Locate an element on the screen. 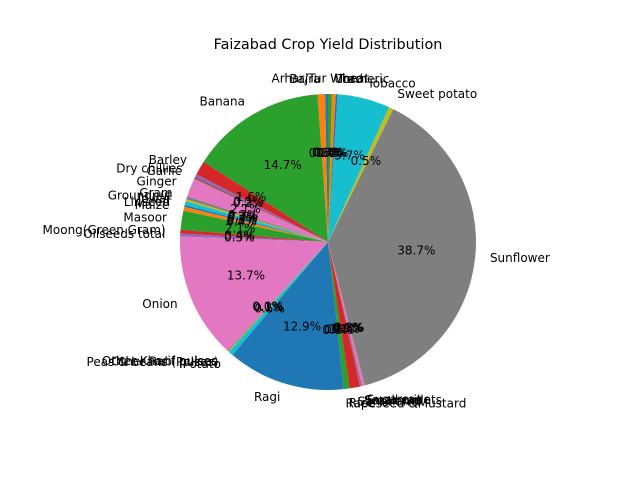 The width and height of the screenshot is (640, 480). slice-percent-gram: 0.3% is located at coordinates (243, 215).